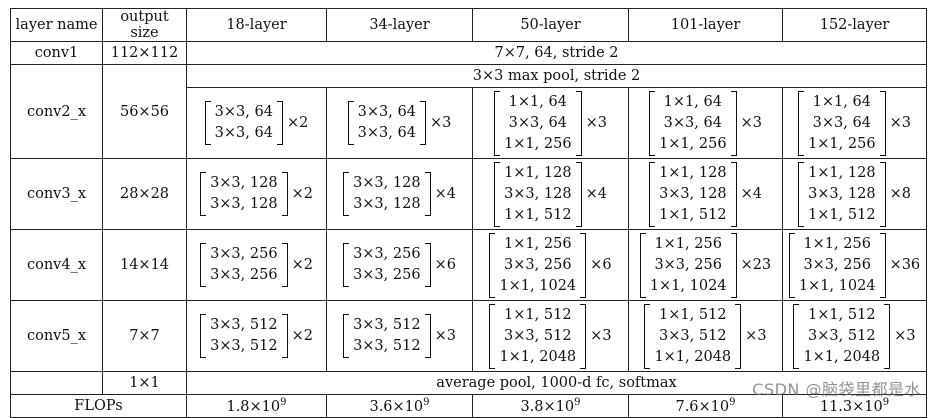 Image resolution: width=933 pixels, height=418 pixels. I want to click on block-spec: 1×1, 128 3×3, 128 1×1, 512 ×8, so click(854, 194).